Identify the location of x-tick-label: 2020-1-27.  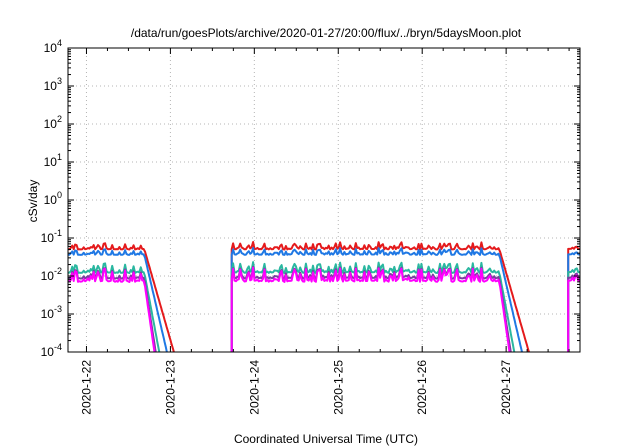
(506, 387).